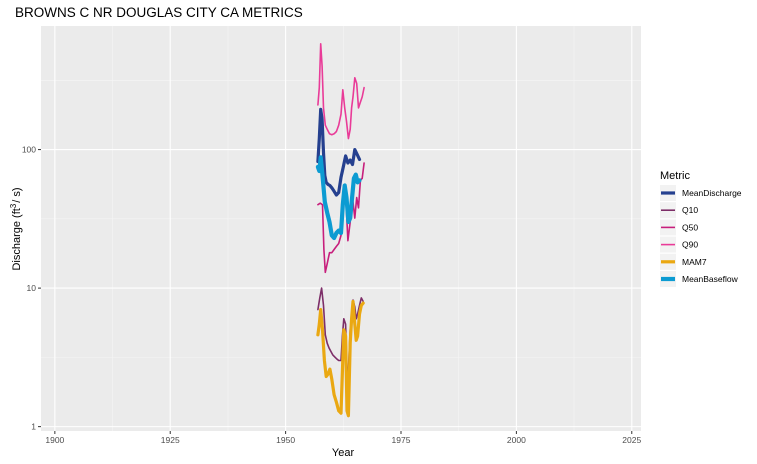  What do you see at coordinates (690, 245) in the screenshot?
I see `legend-label-Q90: Q90` at bounding box center [690, 245].